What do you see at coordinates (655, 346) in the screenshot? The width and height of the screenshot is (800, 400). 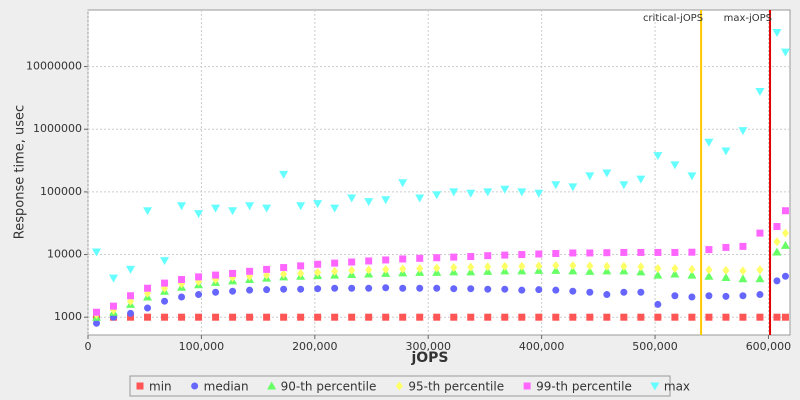 I see `x-tick-label: 500,000` at bounding box center [655, 346].